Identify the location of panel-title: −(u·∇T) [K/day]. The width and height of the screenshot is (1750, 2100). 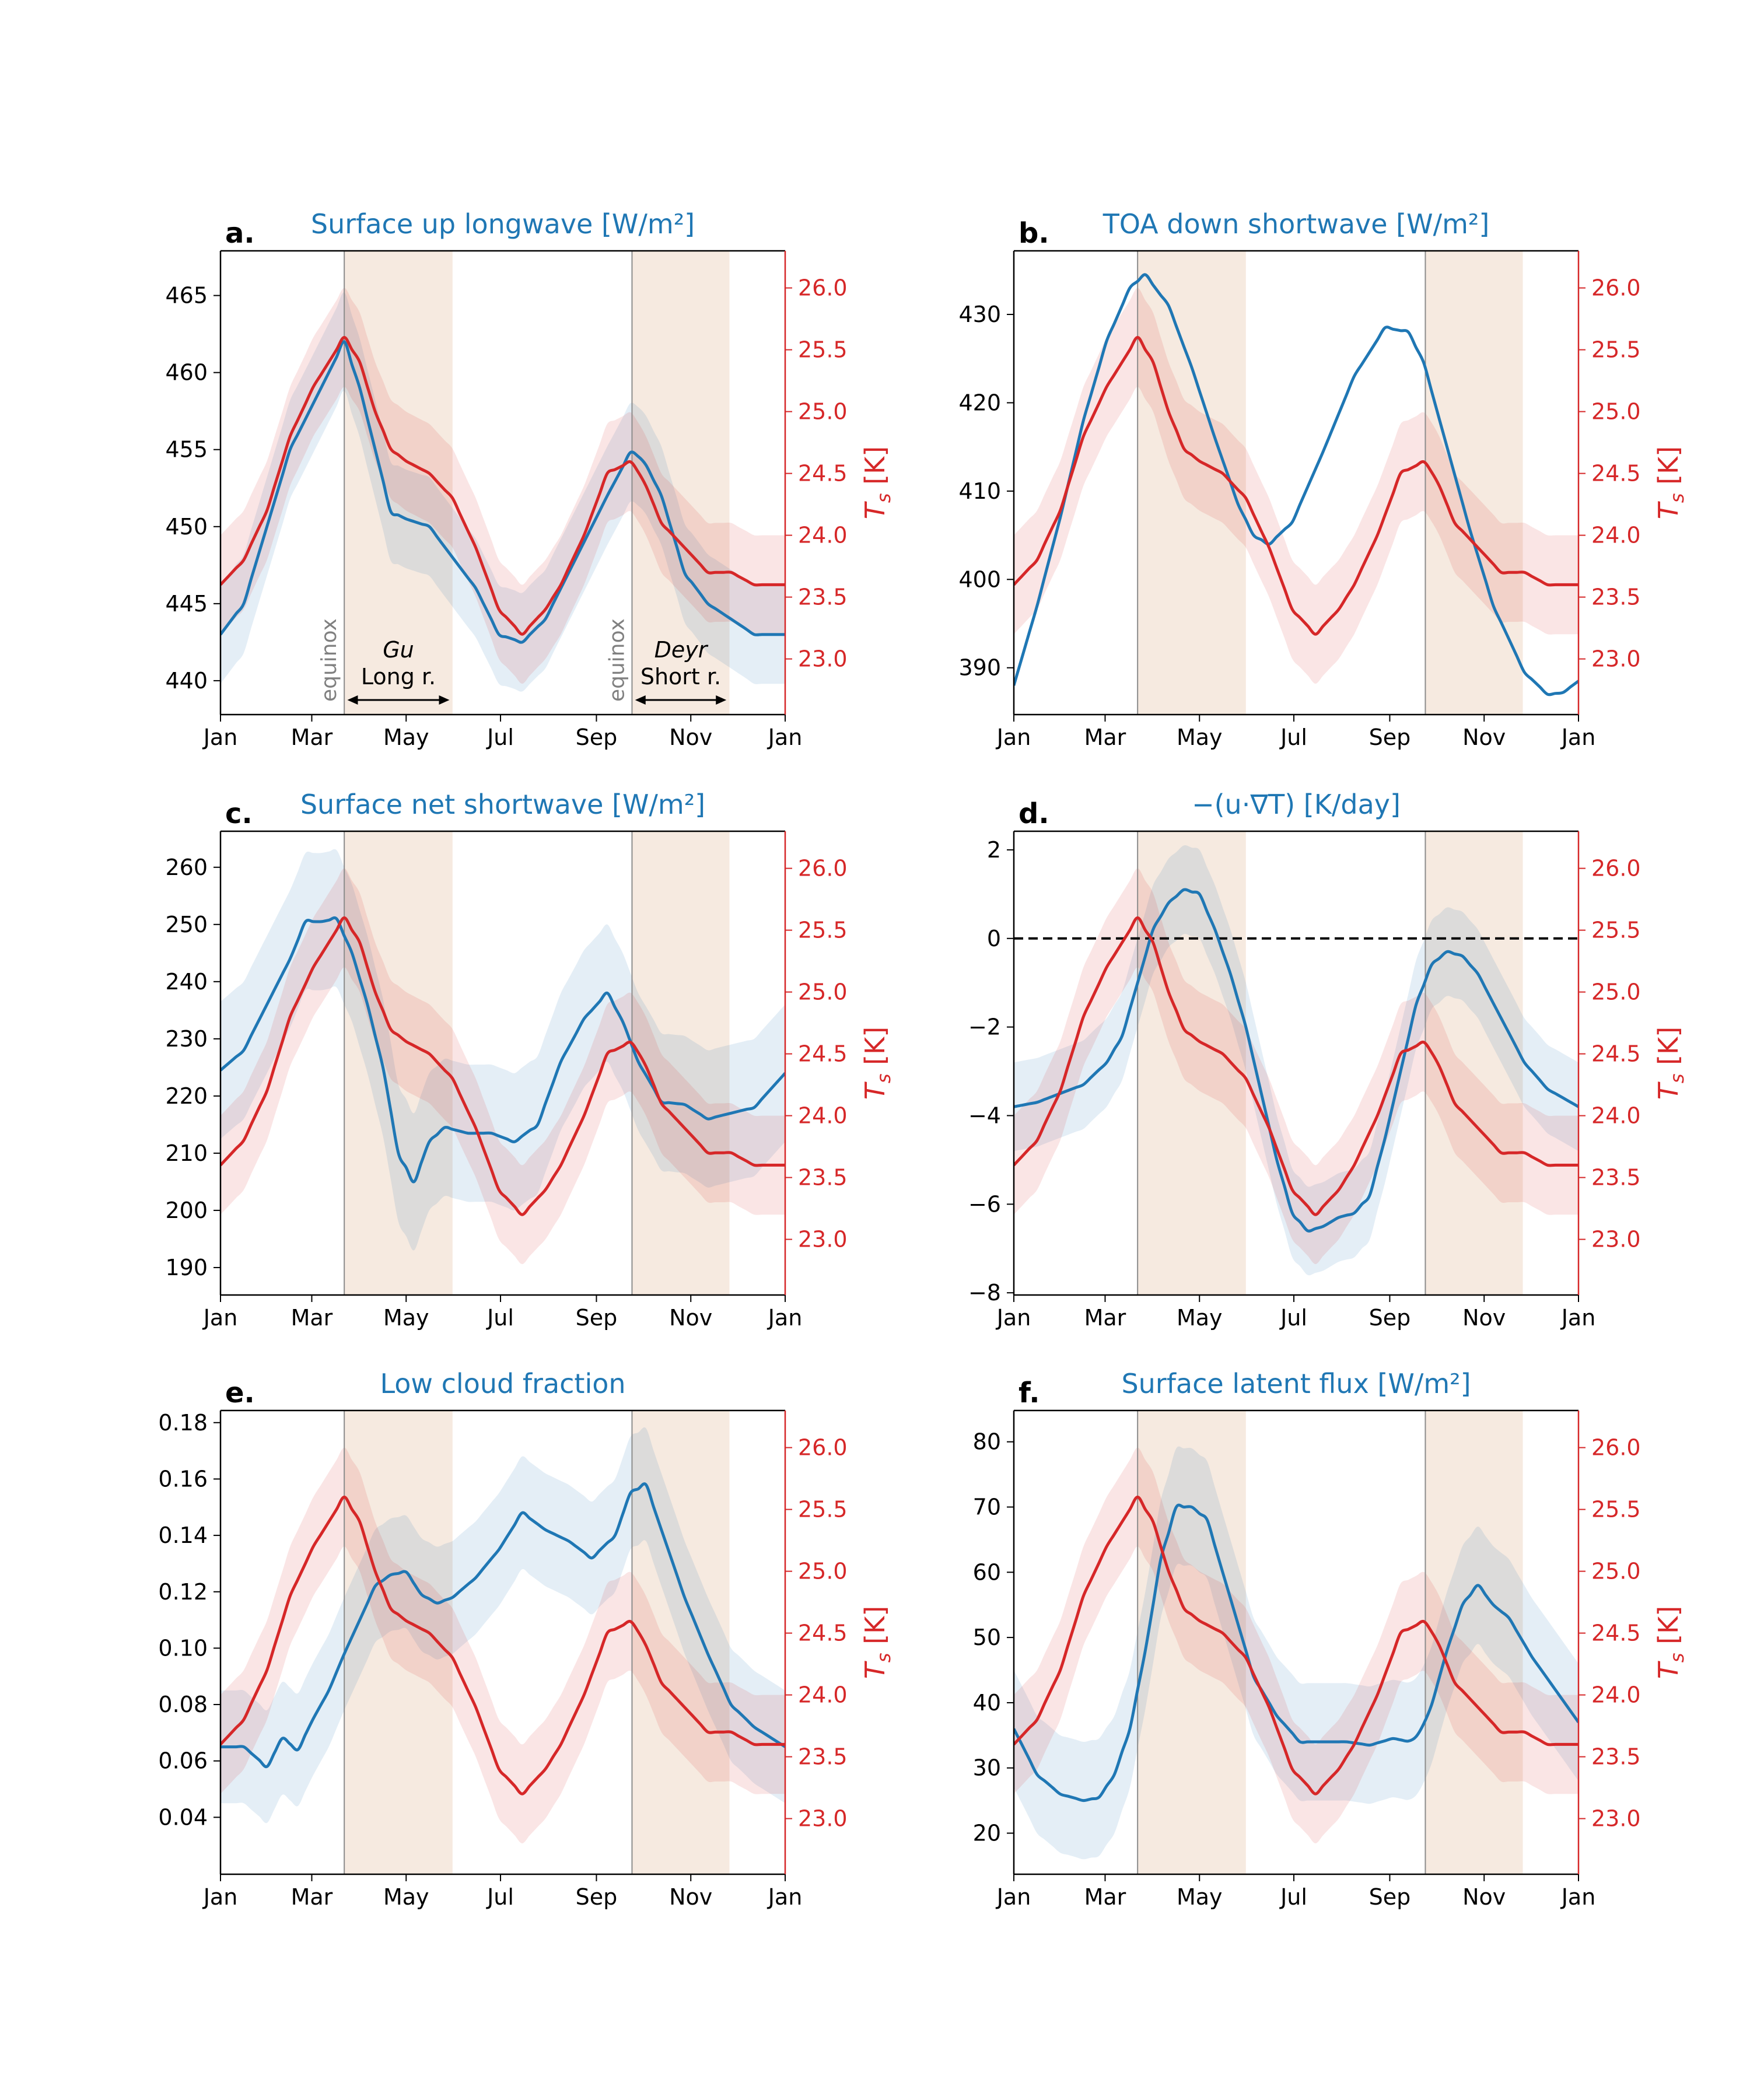
(1296, 804).